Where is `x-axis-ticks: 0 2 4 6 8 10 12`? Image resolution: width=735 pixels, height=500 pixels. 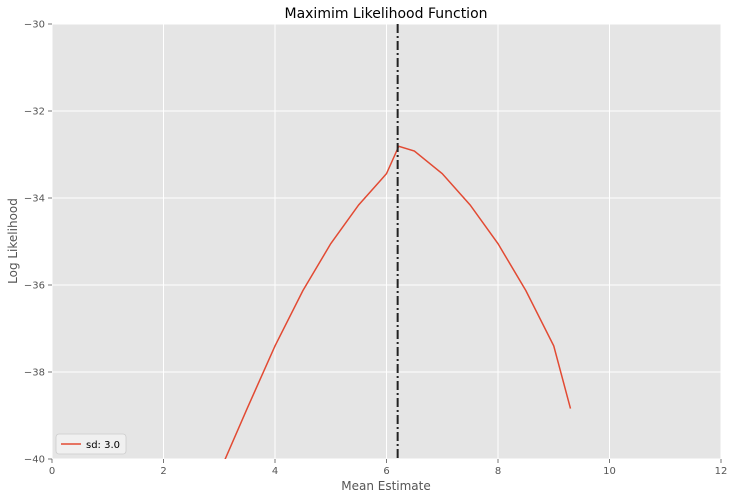
x-axis-ticks: 0 2 4 6 8 10 12 is located at coordinates (388, 468).